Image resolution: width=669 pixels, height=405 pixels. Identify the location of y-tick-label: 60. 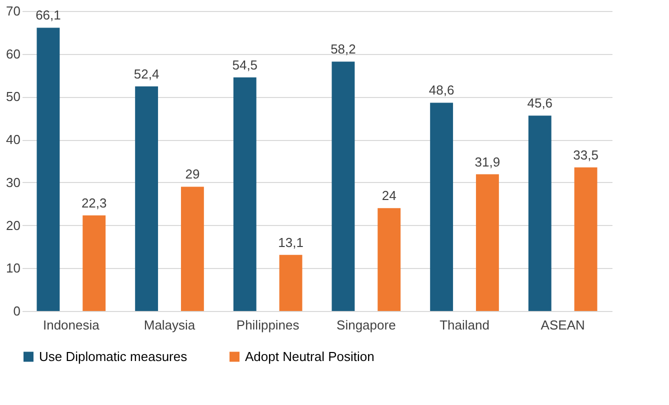
(13, 54).